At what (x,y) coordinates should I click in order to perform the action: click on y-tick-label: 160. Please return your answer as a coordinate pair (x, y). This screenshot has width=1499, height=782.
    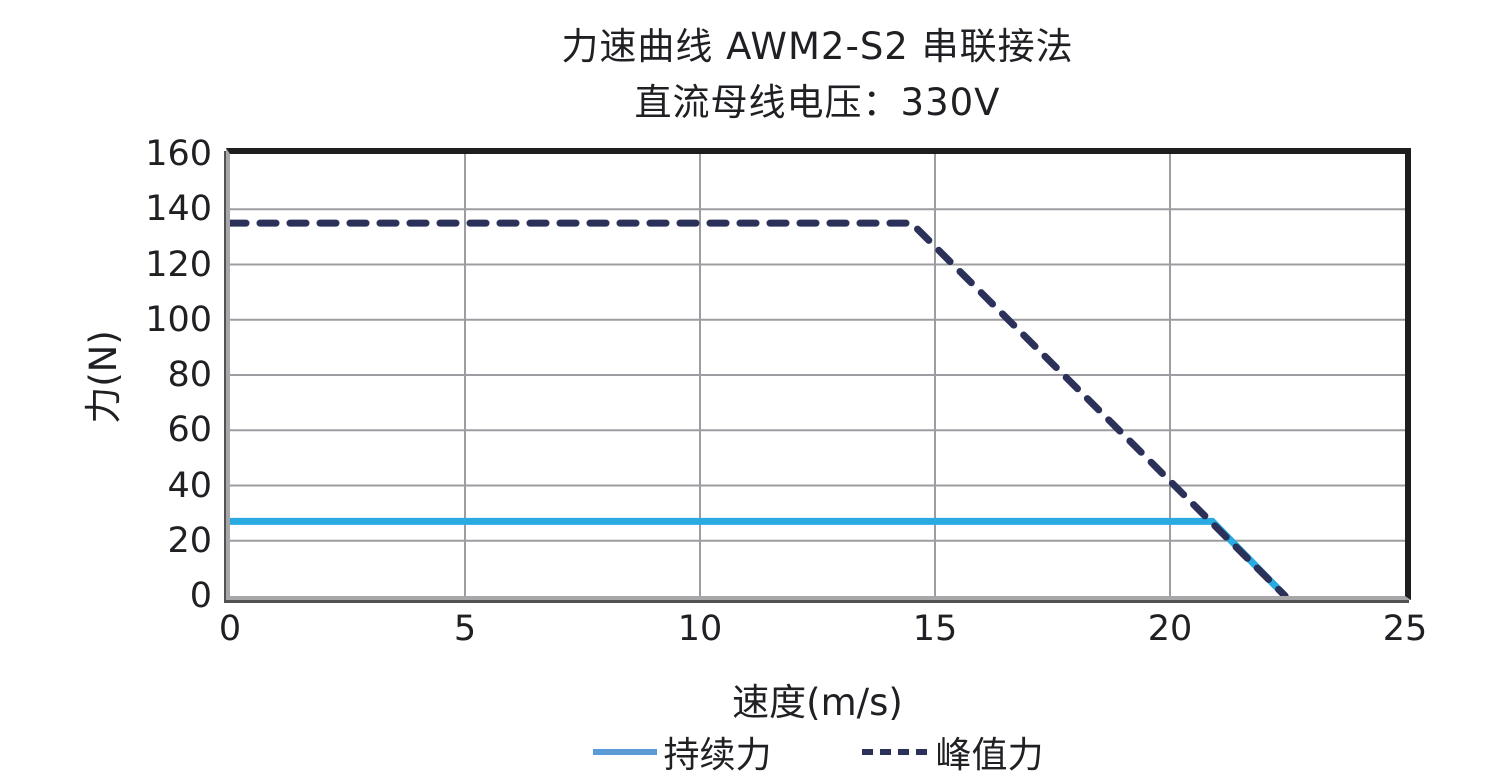
    Looking at the image, I should click on (178, 154).